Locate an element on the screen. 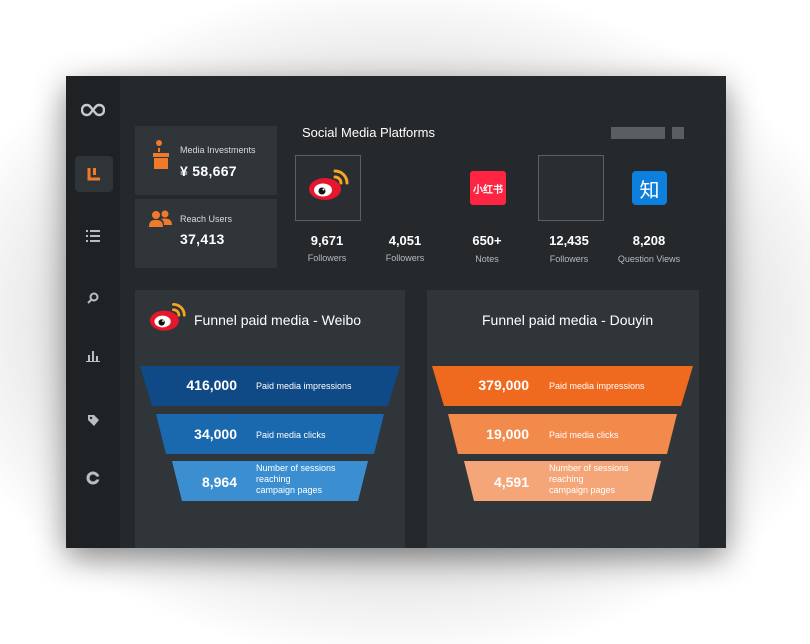 The height and width of the screenshot is (644, 810). weibo-stage-1-label: Paid media impressions is located at coordinates (304, 386).